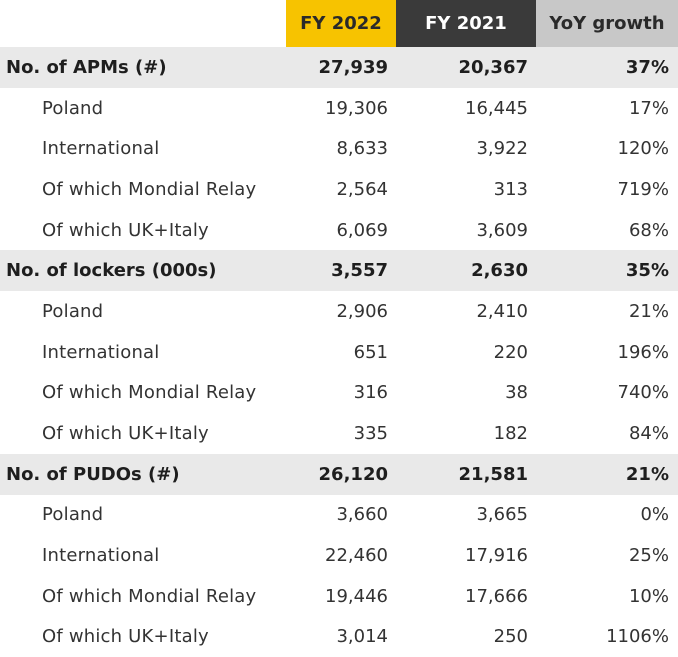 The height and width of the screenshot is (657, 678). Describe the element at coordinates (356, 556) in the screenshot. I see `value-fy2022: 22,460` at that location.